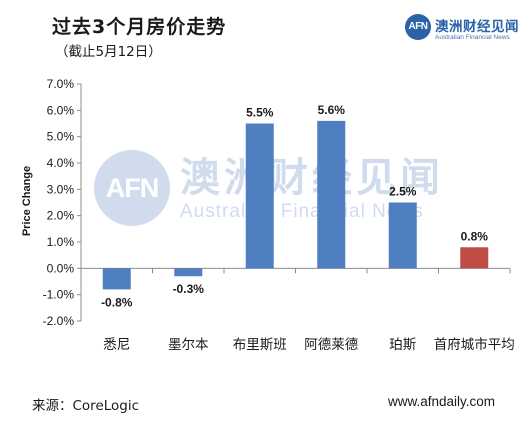 This screenshot has width=523, height=424. I want to click on x-tick-label: 首府城市平均, so click(474, 344).